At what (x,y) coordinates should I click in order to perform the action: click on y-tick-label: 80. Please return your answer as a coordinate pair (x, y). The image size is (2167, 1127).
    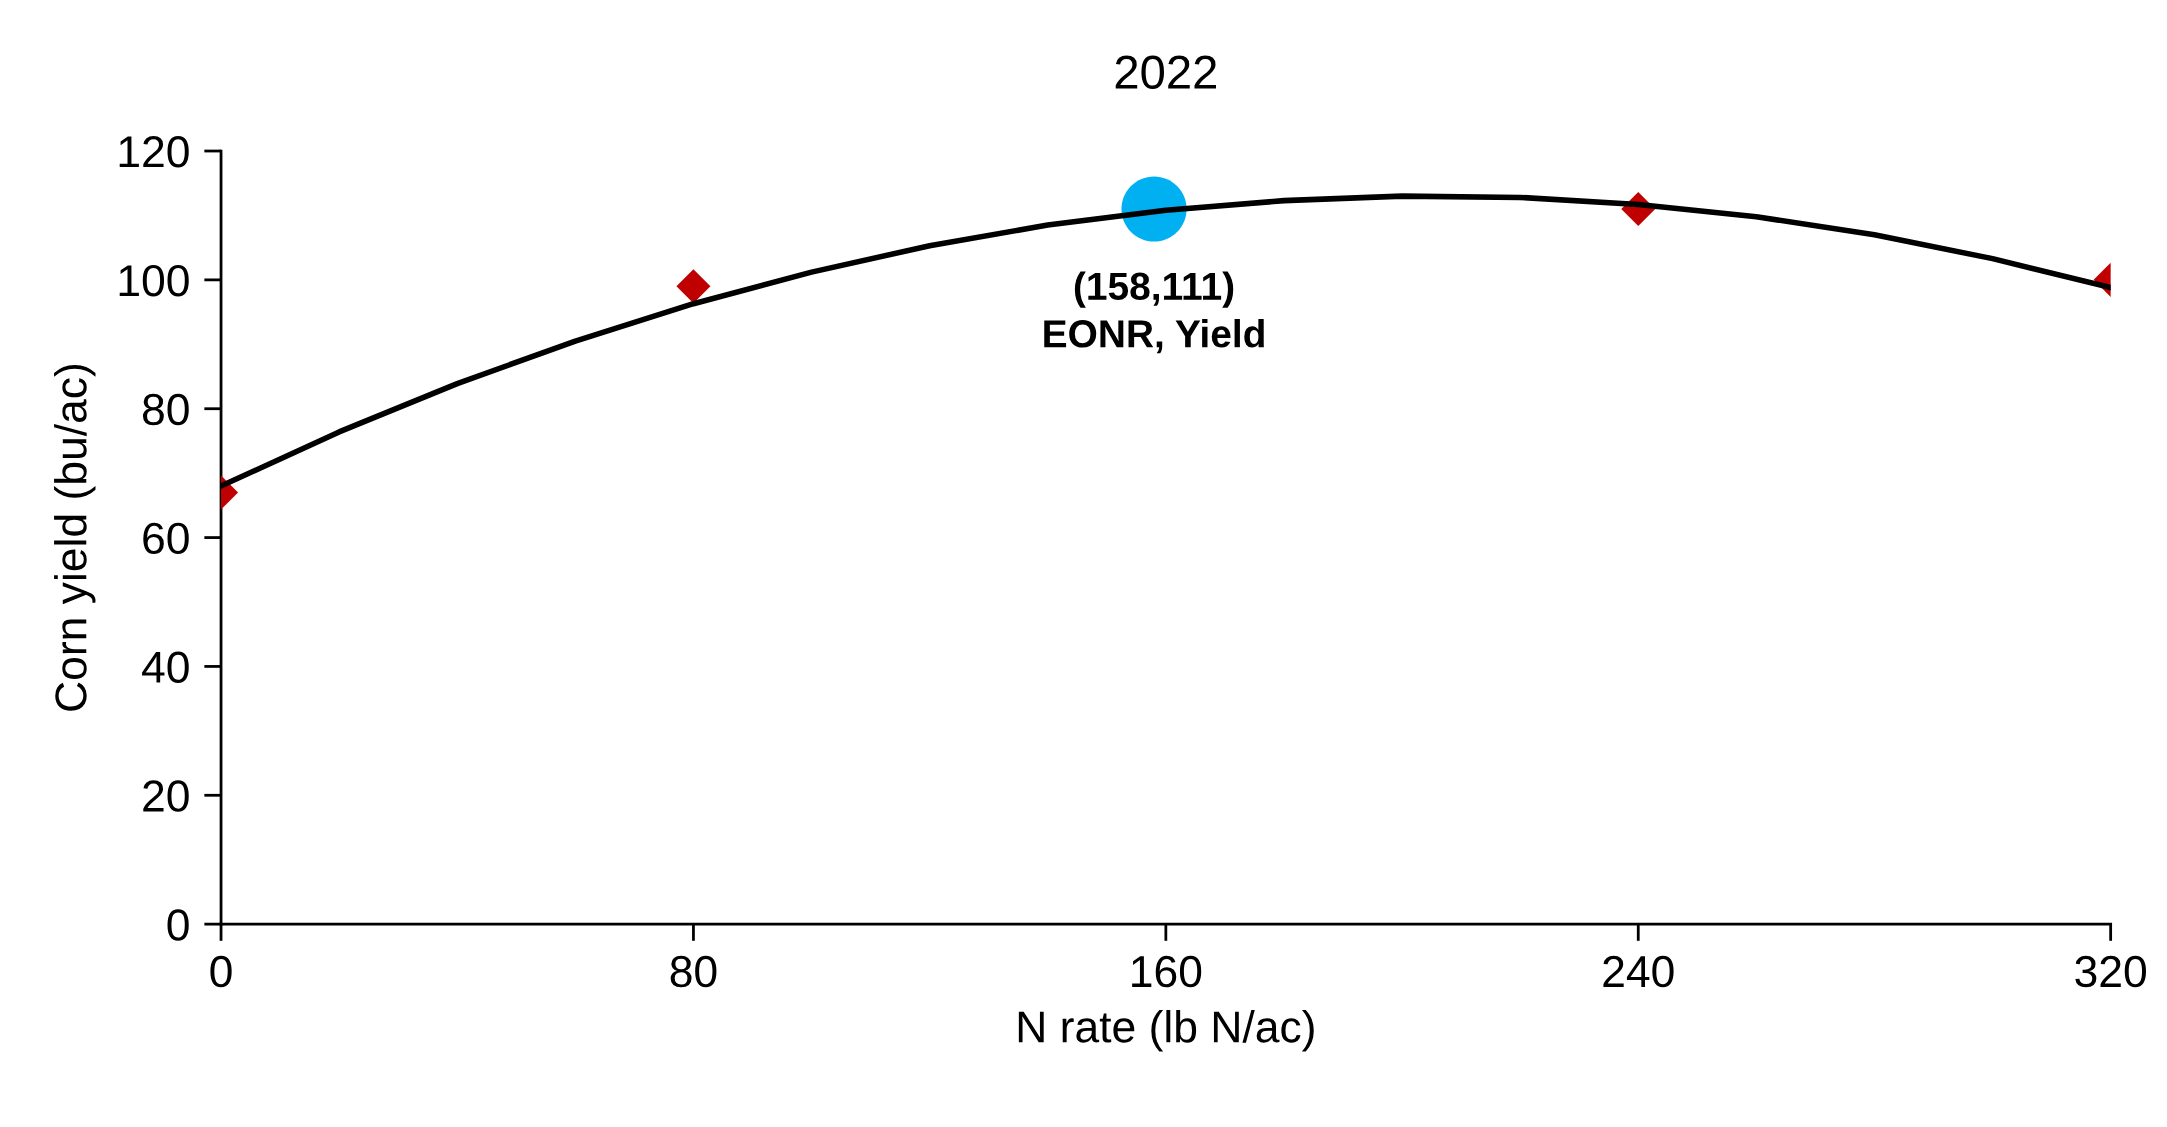
    Looking at the image, I should click on (165, 409).